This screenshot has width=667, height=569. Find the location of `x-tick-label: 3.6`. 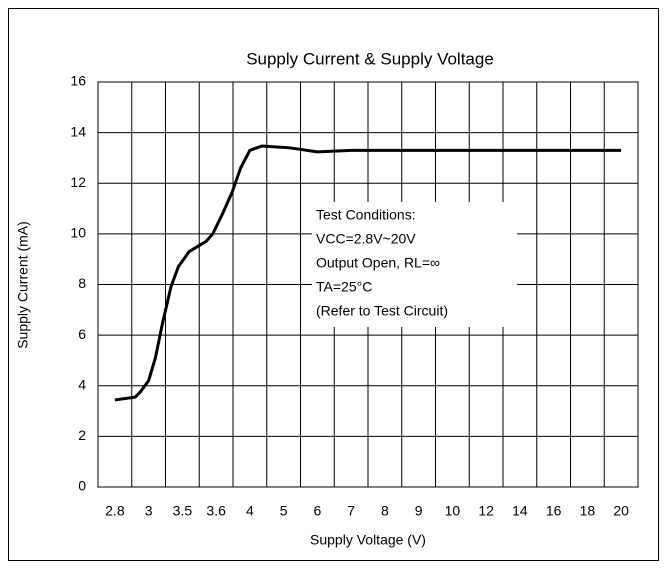

x-tick-label: 3.6 is located at coordinates (216, 511).